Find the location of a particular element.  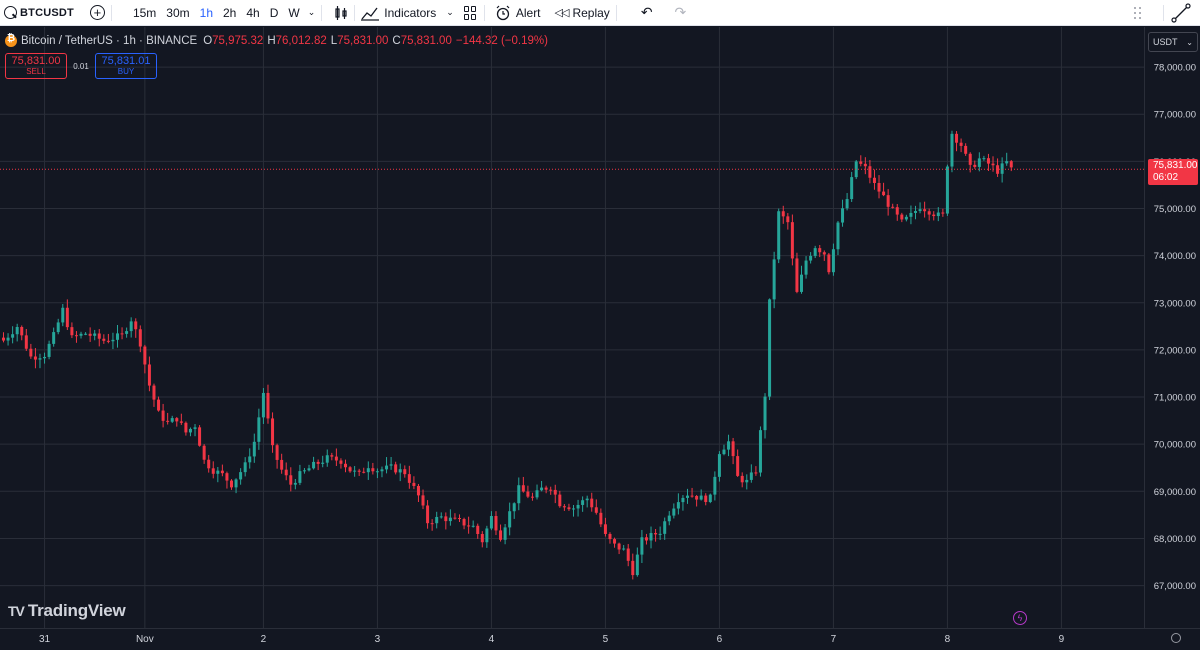

buy-button: 75,831.01 BUY is located at coordinates (126, 66).